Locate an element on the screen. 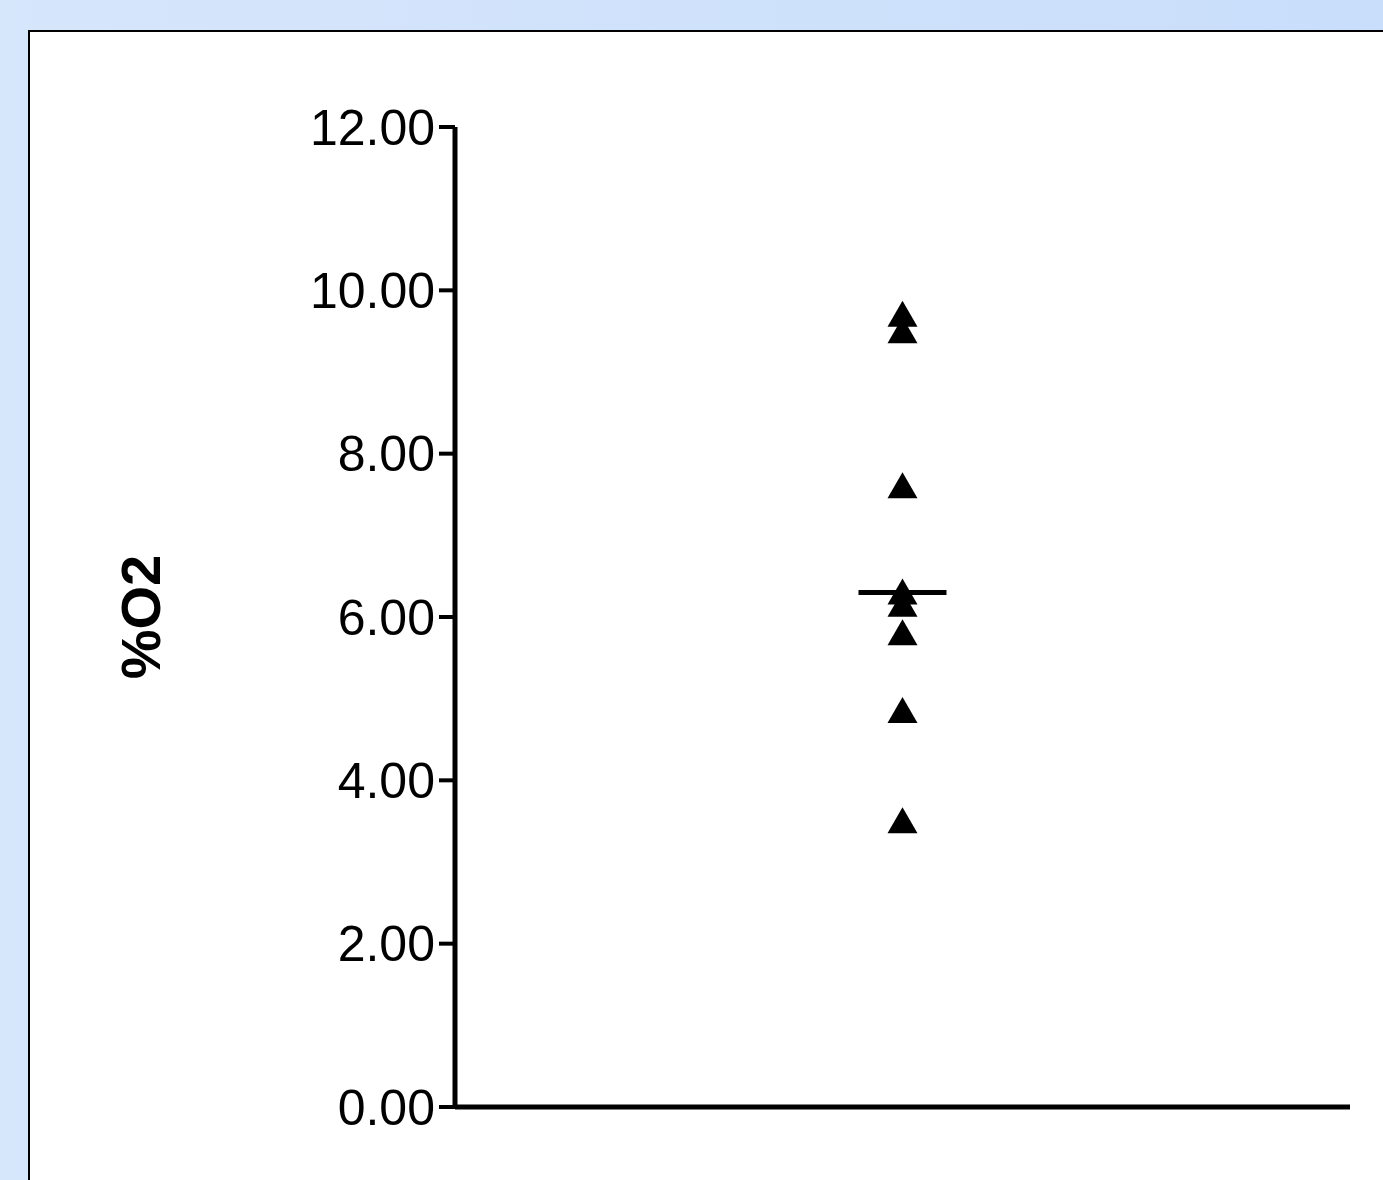  y-tick-label: 6.00 is located at coordinates (386, 617).